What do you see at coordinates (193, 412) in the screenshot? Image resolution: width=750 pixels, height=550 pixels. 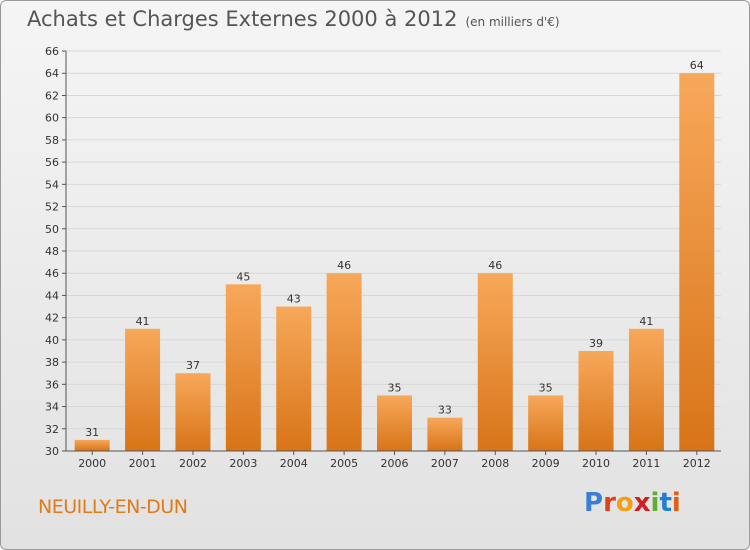 I see `bar-2002` at bounding box center [193, 412].